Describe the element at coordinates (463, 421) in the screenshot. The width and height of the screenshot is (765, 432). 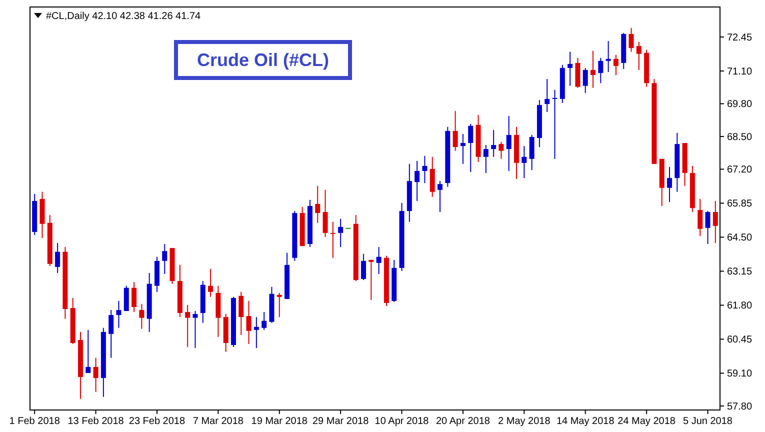
I see `x-tick-label: 20 Apr 2018` at that location.